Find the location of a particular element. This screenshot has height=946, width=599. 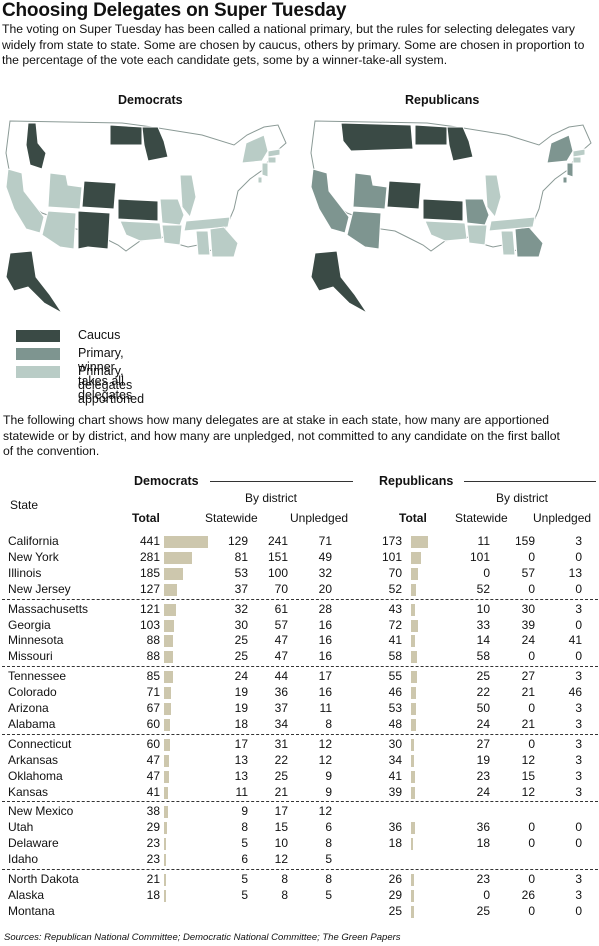

winner-take-all-swatch is located at coordinates (38, 354).